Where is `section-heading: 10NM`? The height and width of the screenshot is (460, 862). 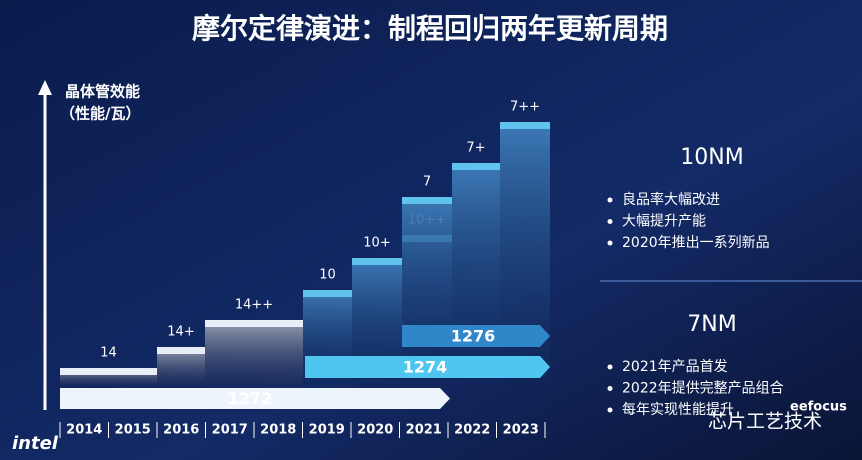 section-heading: 10NM is located at coordinates (711, 157).